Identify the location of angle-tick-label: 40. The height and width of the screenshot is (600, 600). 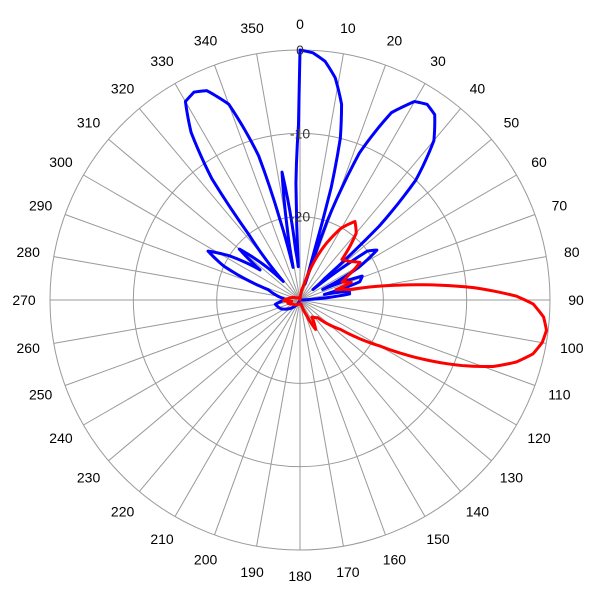
(478, 89).